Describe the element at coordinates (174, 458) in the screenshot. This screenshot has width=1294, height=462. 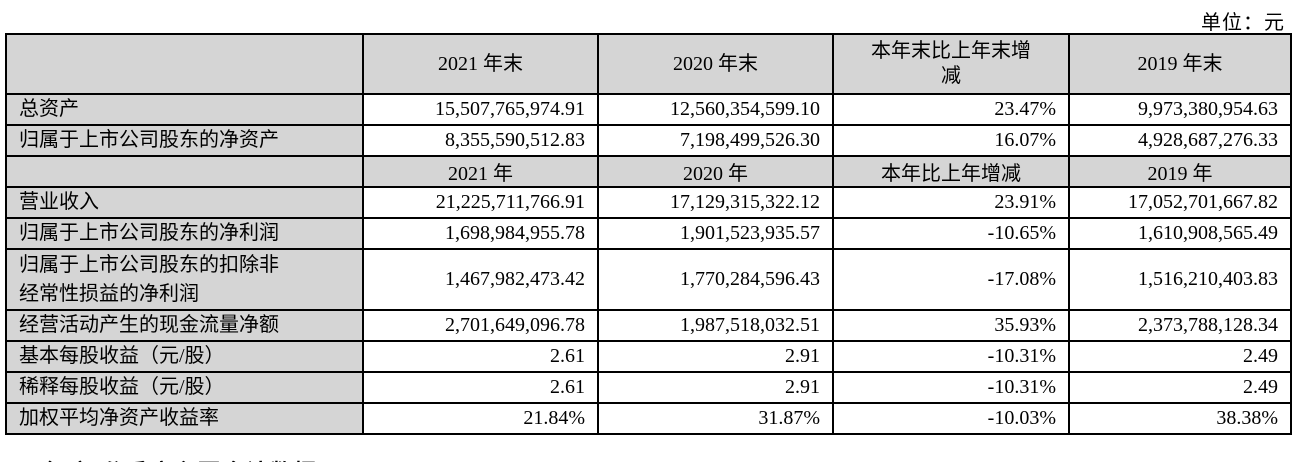
I see `next-section-heading: （二）分季度主要会计数据` at that location.